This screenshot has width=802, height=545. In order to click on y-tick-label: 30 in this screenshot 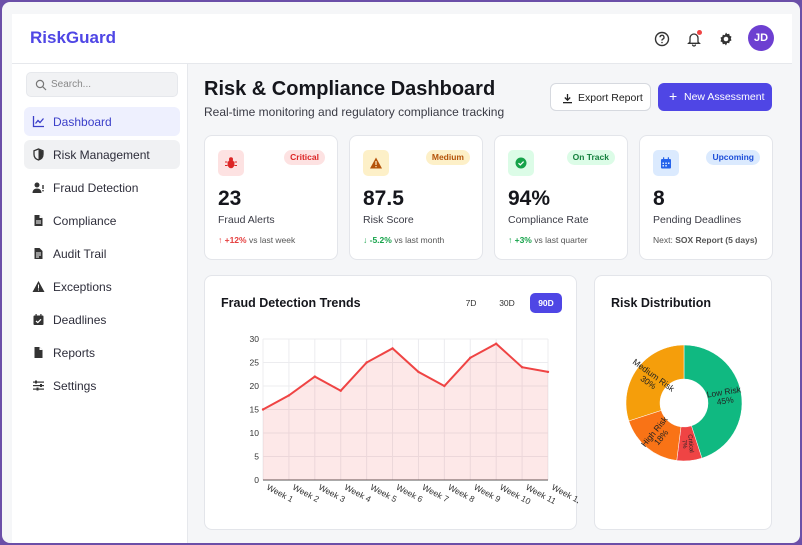, I will do `click(255, 339)`.